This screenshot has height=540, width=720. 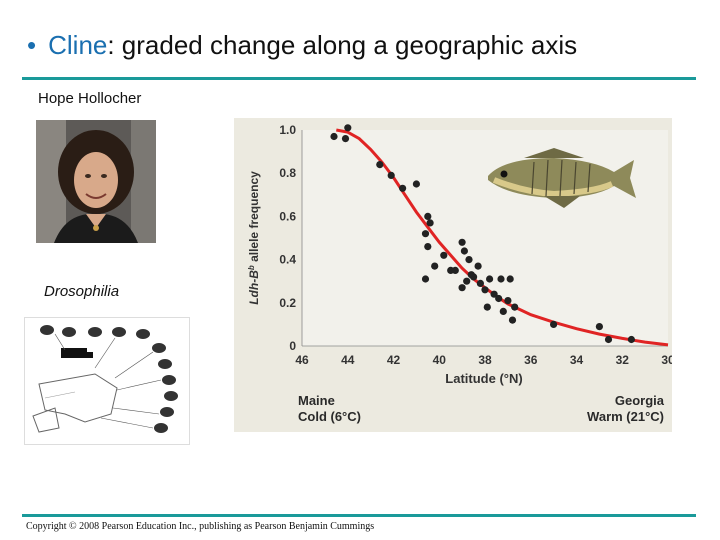 I want to click on georgia-temp-label: Warm (21°C), so click(x=625, y=416).